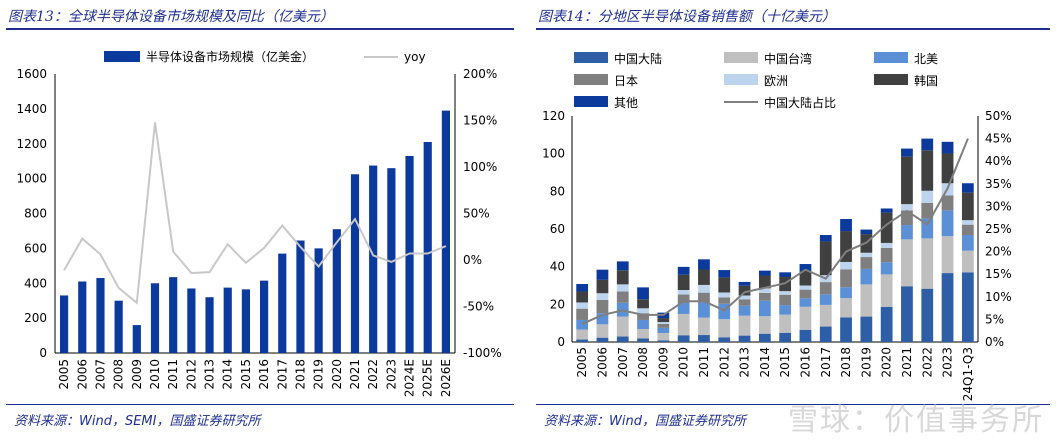  Describe the element at coordinates (191, 374) in the screenshot. I see `x-tick-label: 2012` at that location.